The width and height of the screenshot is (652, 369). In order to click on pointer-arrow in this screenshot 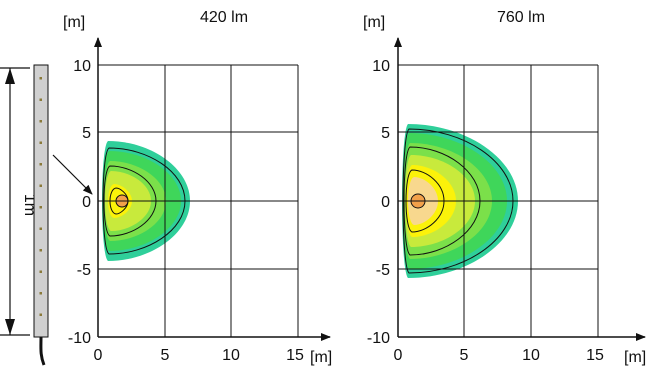, I will do `click(72, 174)`.